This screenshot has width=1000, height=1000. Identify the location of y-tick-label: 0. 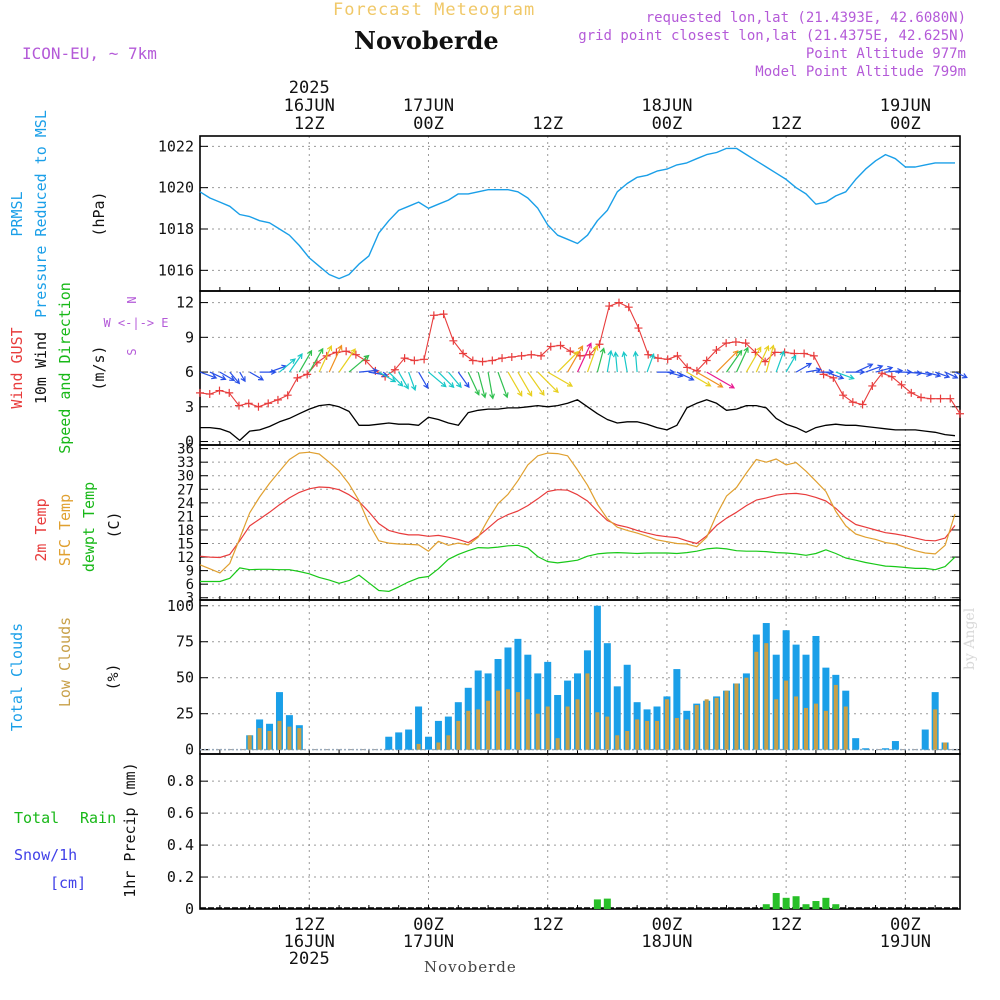
(189, 750).